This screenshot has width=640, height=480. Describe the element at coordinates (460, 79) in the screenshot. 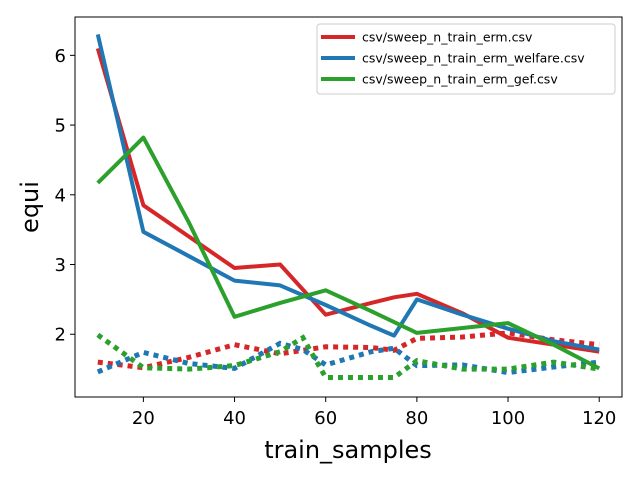

I see `legend-label: csv/sweep_n_train_erm_gef.csv` at that location.